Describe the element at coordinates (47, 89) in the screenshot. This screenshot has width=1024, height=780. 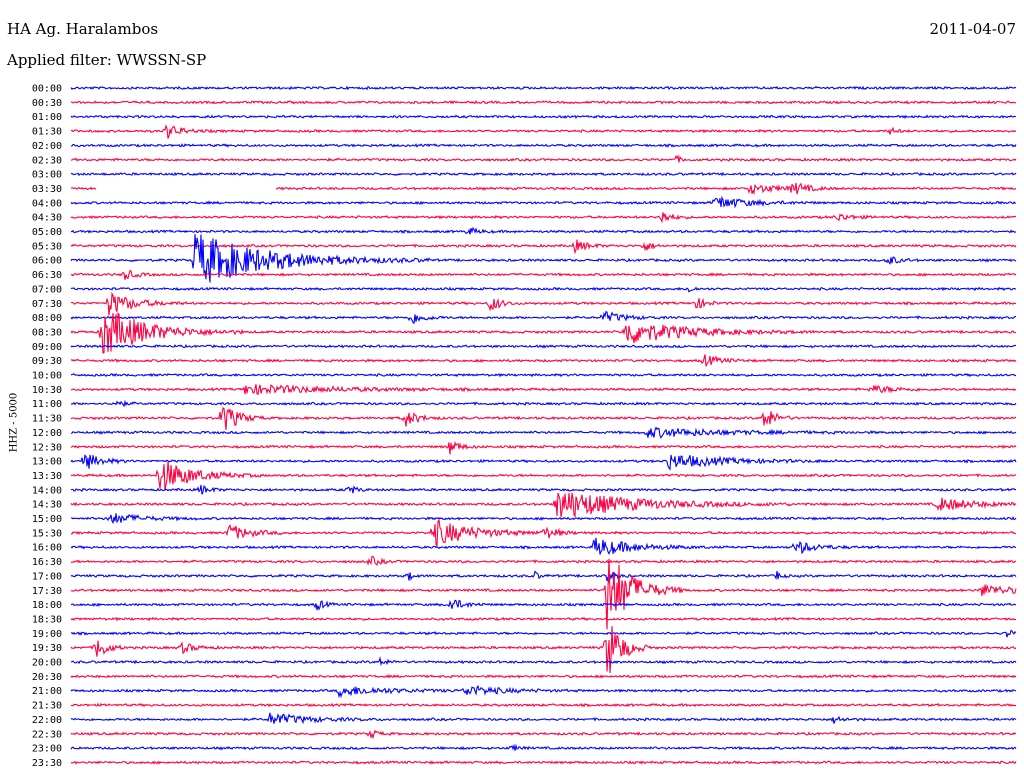
I see `time-tick-label: 00:00` at that location.